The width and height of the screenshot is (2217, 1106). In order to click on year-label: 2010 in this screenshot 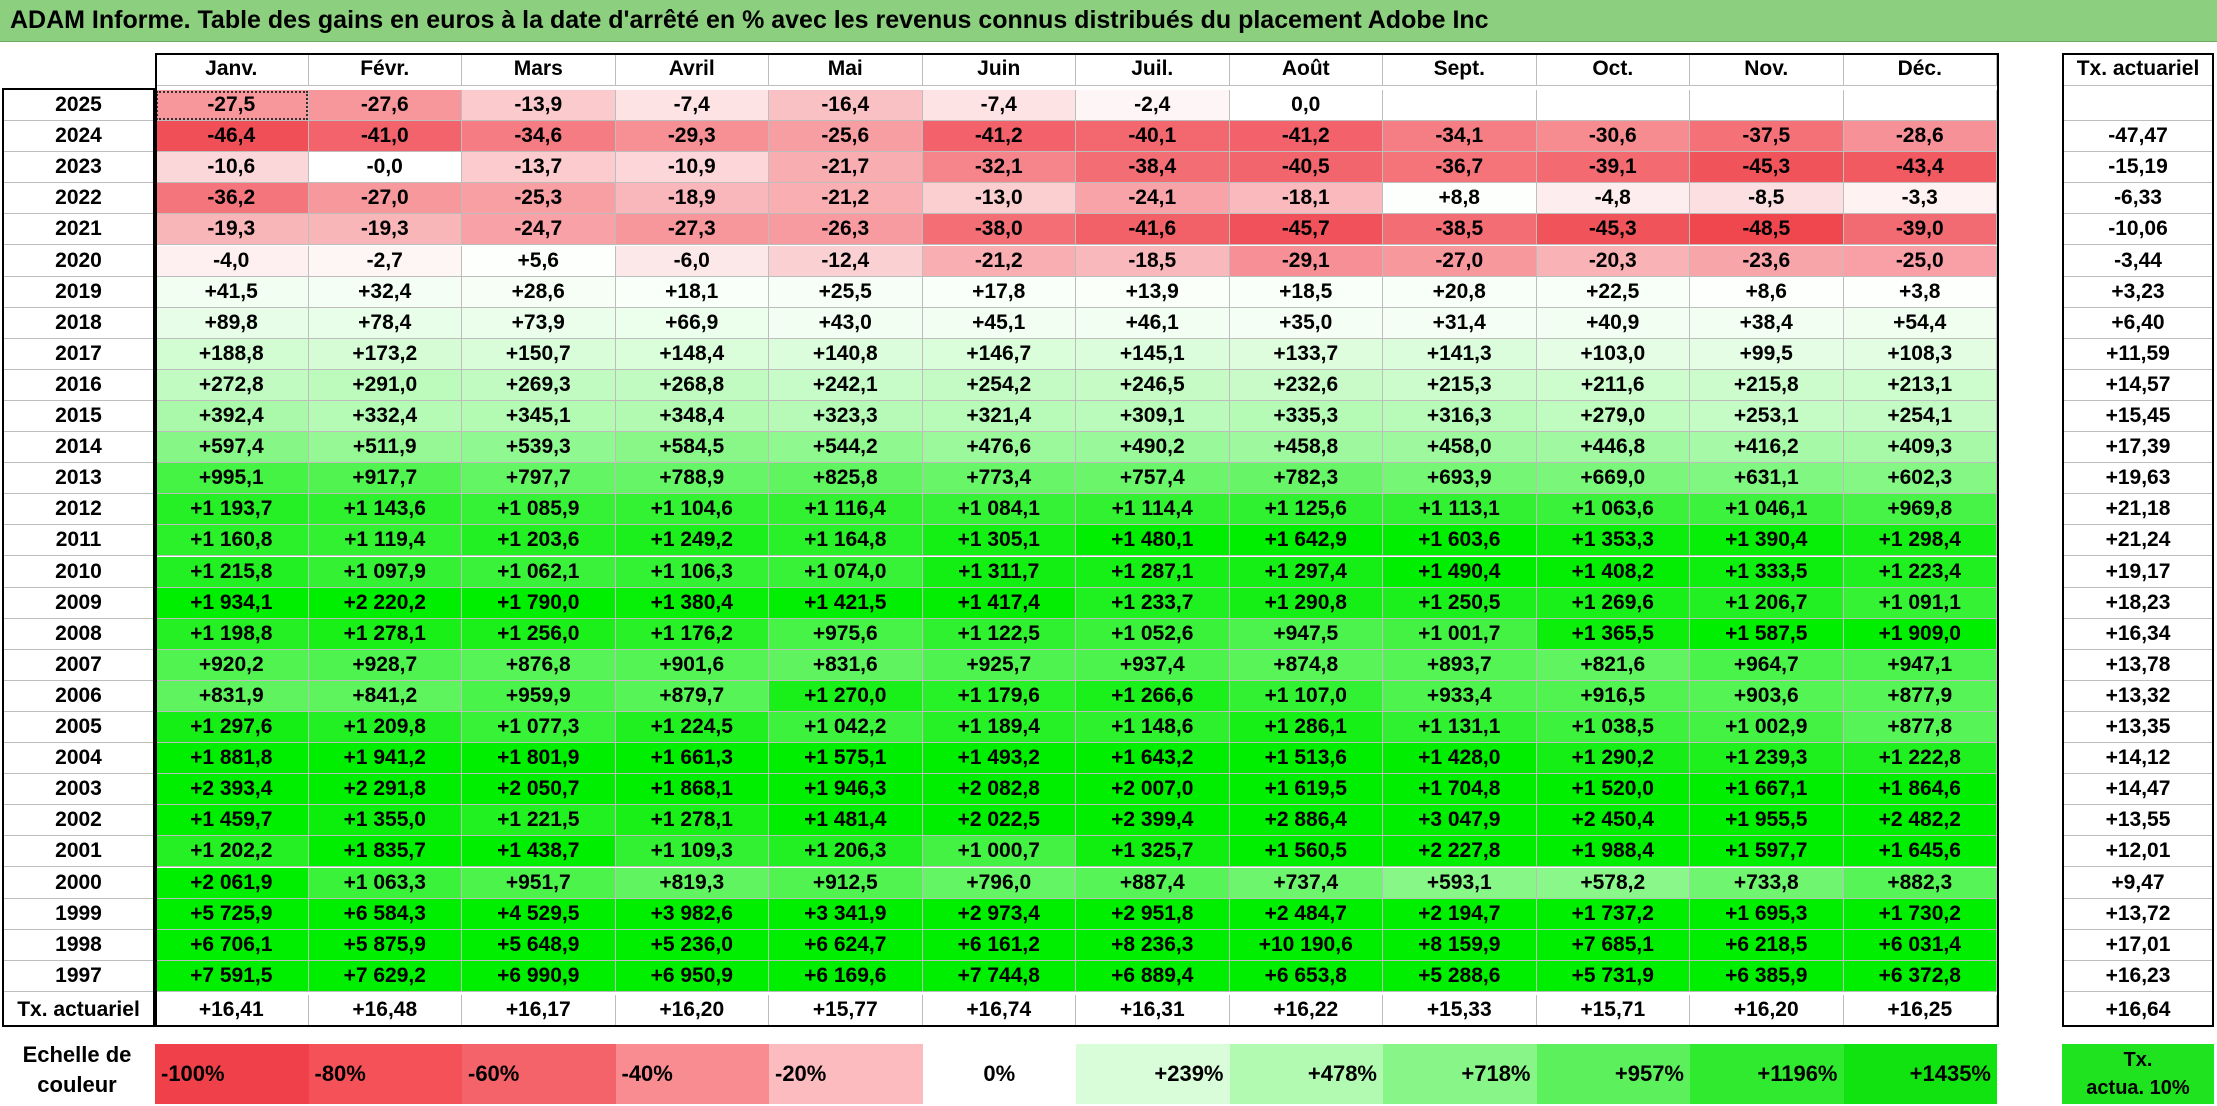, I will do `click(78, 572)`.